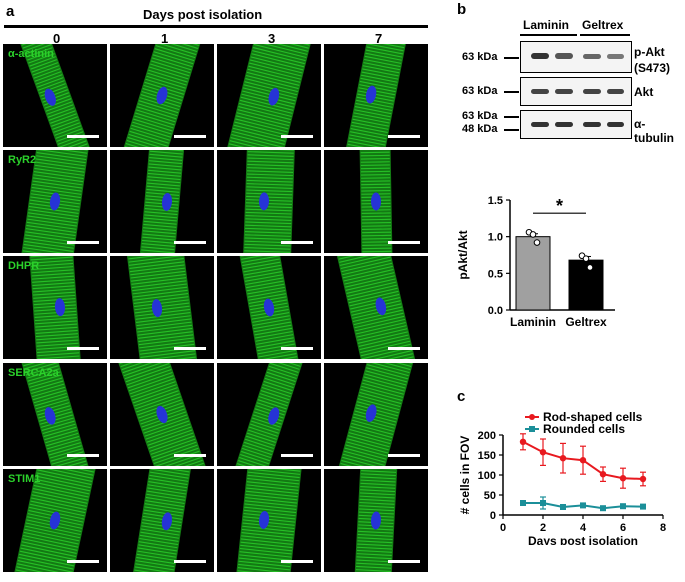 This screenshot has width=685, height=582. Describe the element at coordinates (559, 206) in the screenshot. I see `significance-star: *` at that location.